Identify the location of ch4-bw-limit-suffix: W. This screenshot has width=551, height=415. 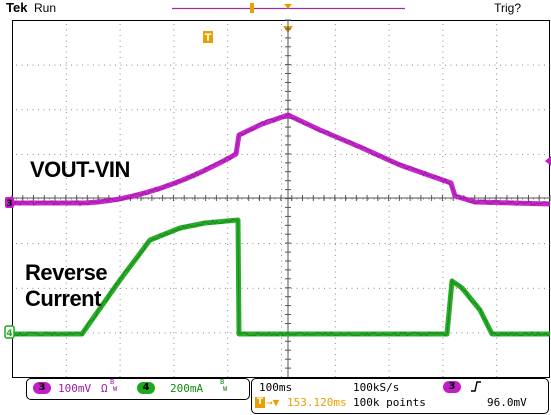
(225, 389).